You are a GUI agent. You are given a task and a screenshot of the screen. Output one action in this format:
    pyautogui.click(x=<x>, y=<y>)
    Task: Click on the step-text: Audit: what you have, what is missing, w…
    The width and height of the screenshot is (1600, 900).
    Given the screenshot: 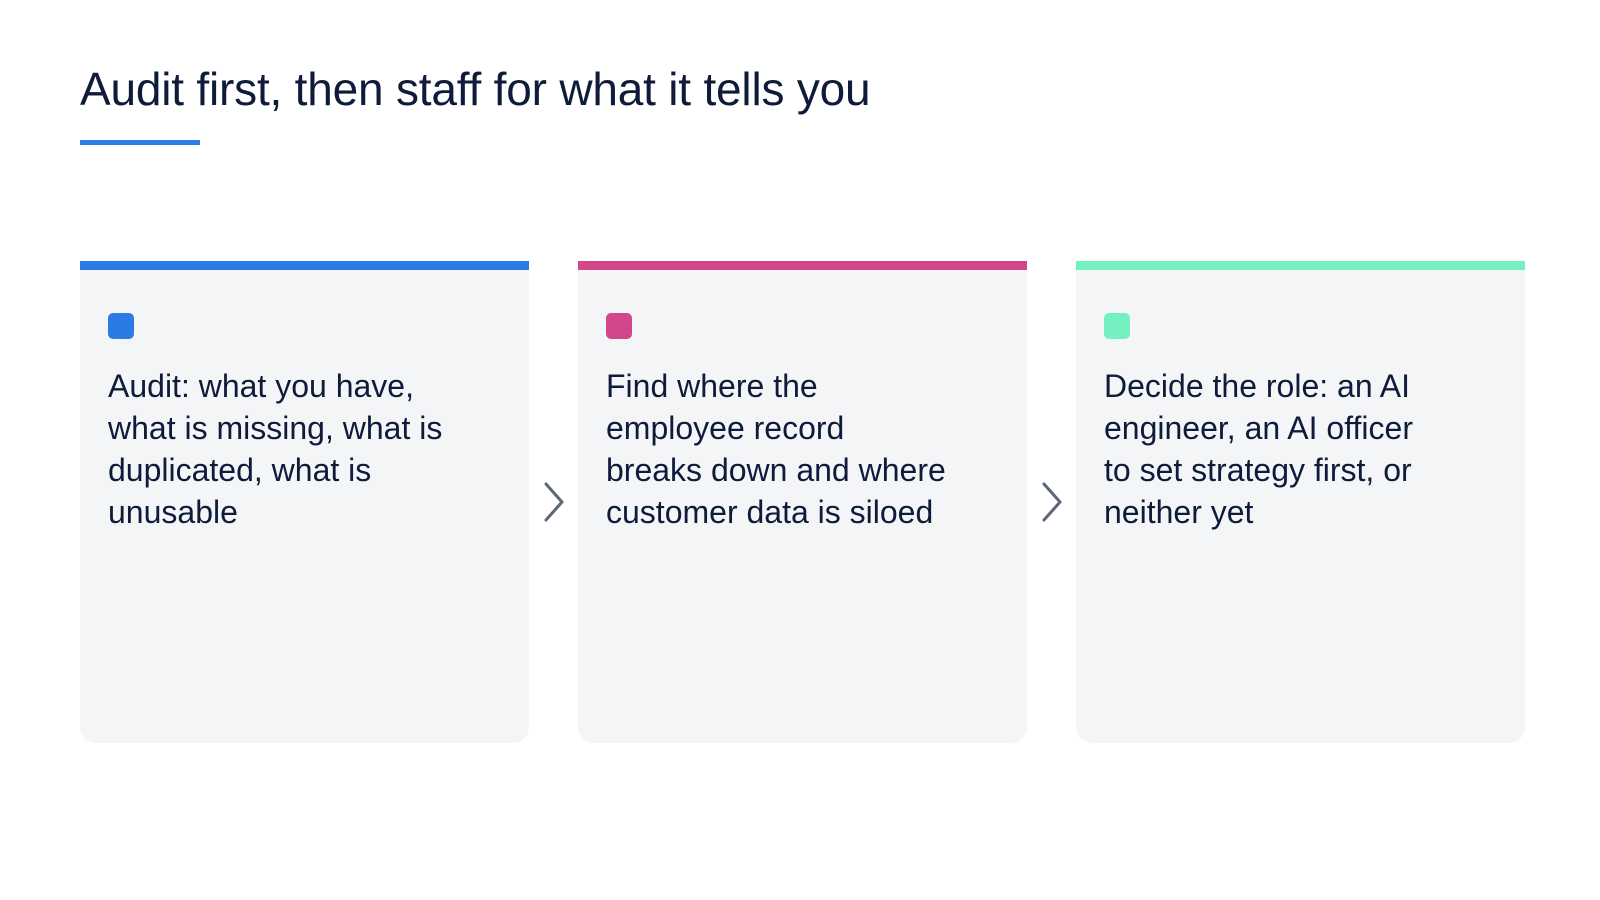 What is the action you would take?
    pyautogui.click(x=275, y=449)
    